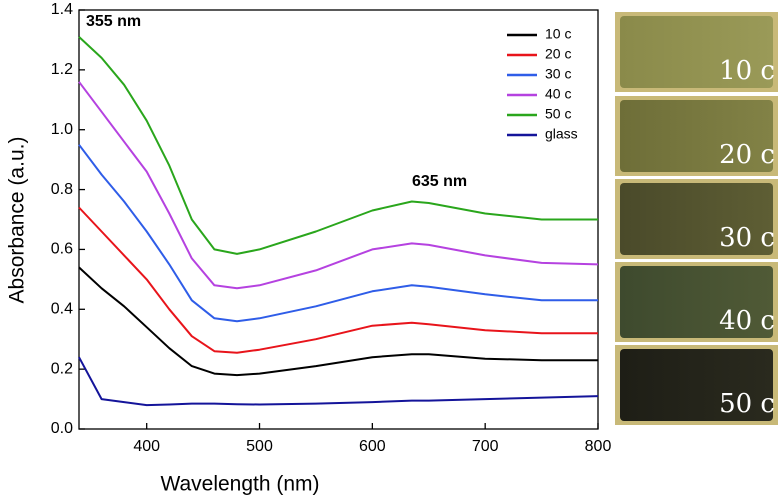 The width and height of the screenshot is (780, 499). I want to click on legend-label: glass, so click(561, 134).